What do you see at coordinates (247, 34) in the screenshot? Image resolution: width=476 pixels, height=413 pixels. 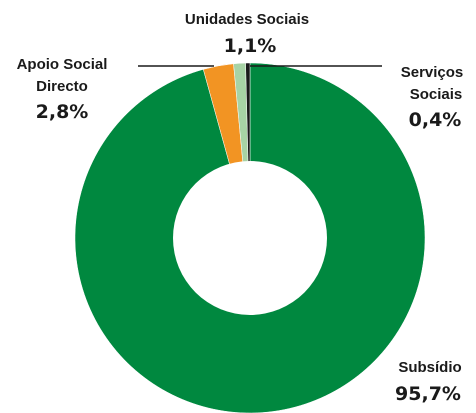 I see `slice-label-unidades-sociais: Unidades Sociais 1,1%` at bounding box center [247, 34].